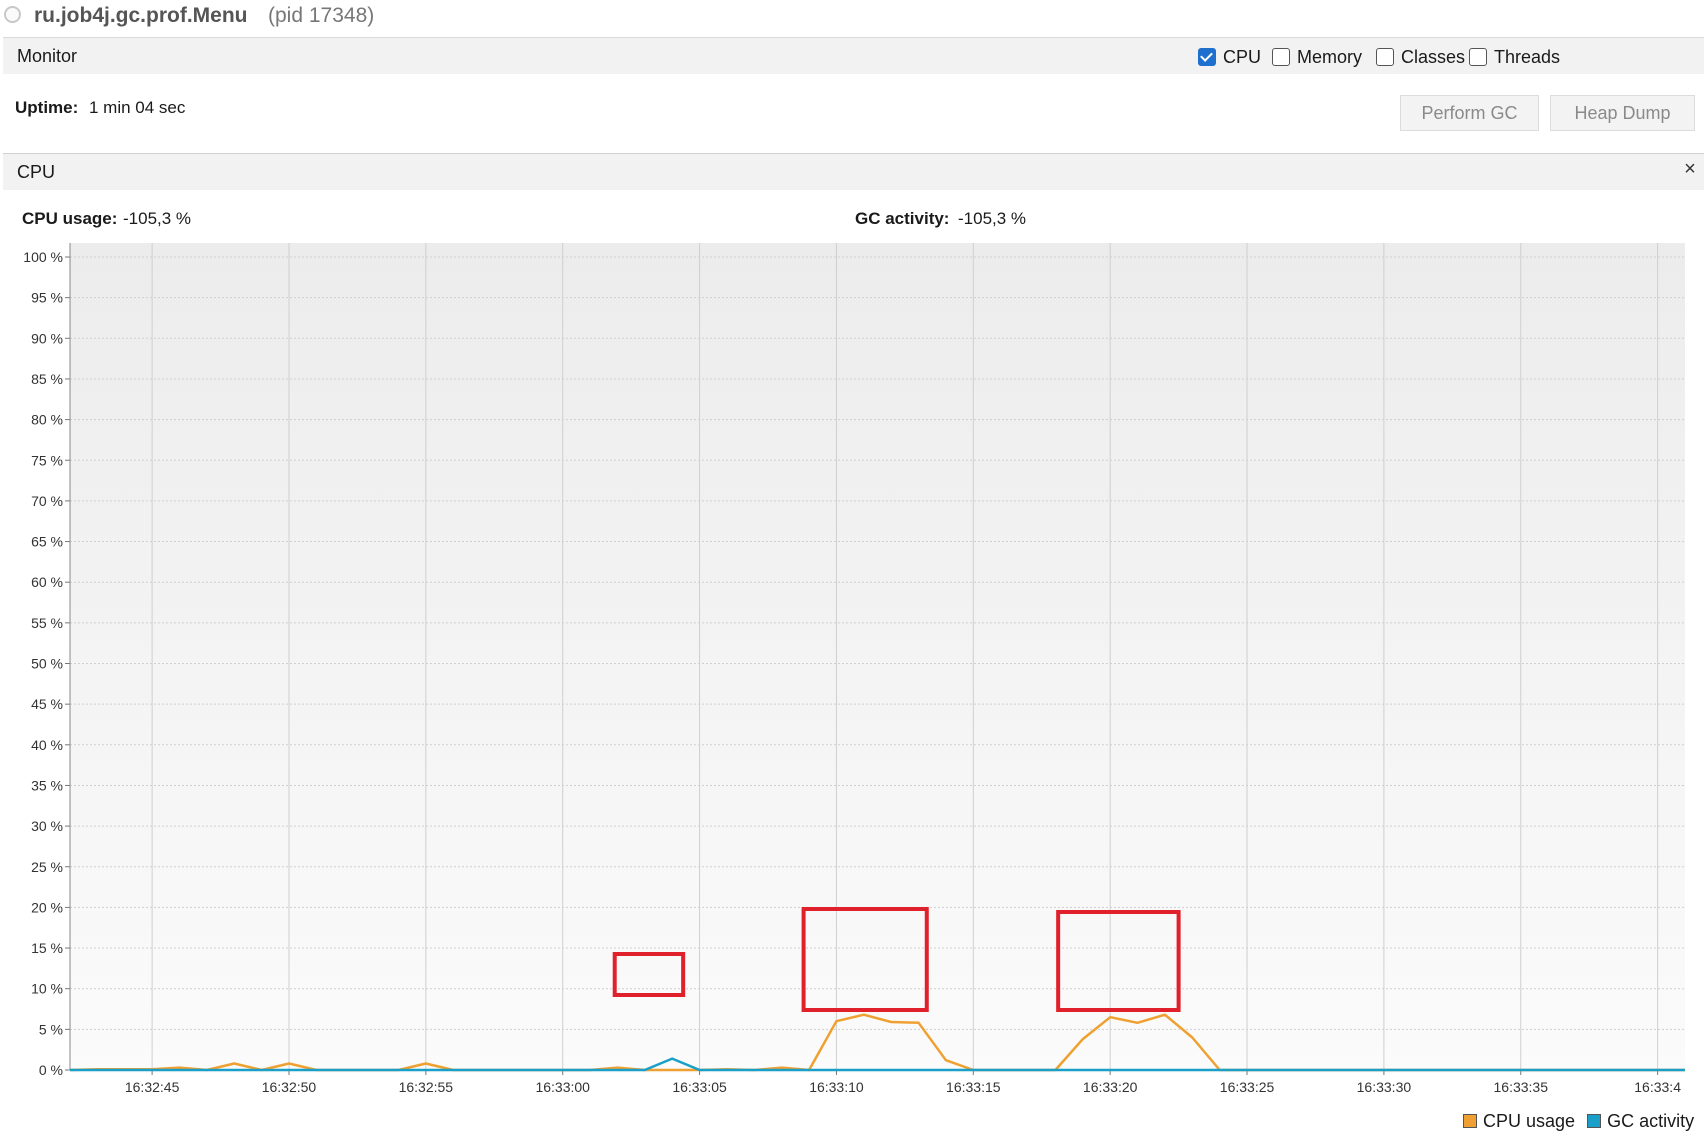 Image resolution: width=1708 pixels, height=1141 pixels. Describe the element at coordinates (47, 867) in the screenshot. I see `y-tick-label: 25 %` at that location.